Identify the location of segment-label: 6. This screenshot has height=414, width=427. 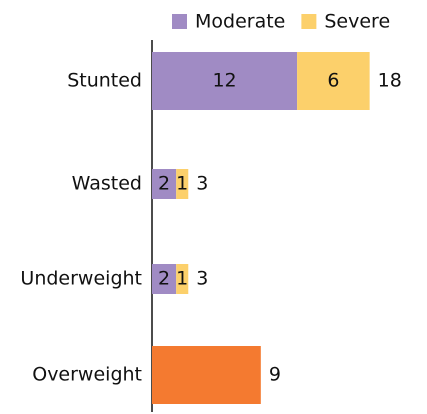
(333, 81).